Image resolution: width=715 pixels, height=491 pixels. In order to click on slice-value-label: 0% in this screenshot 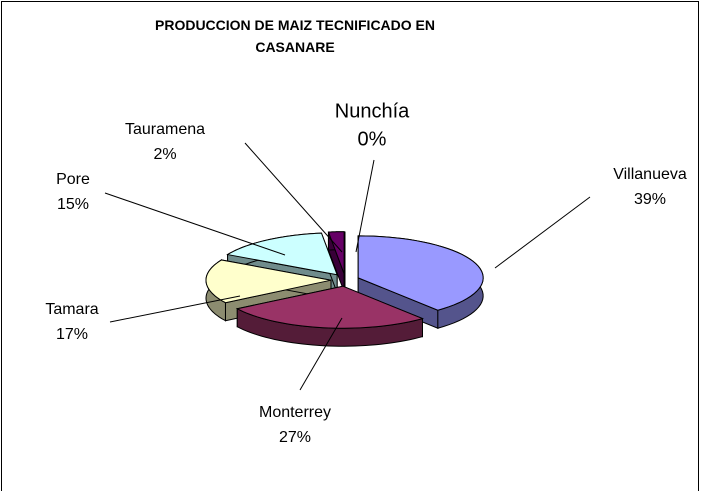, I will do `click(372, 139)`.